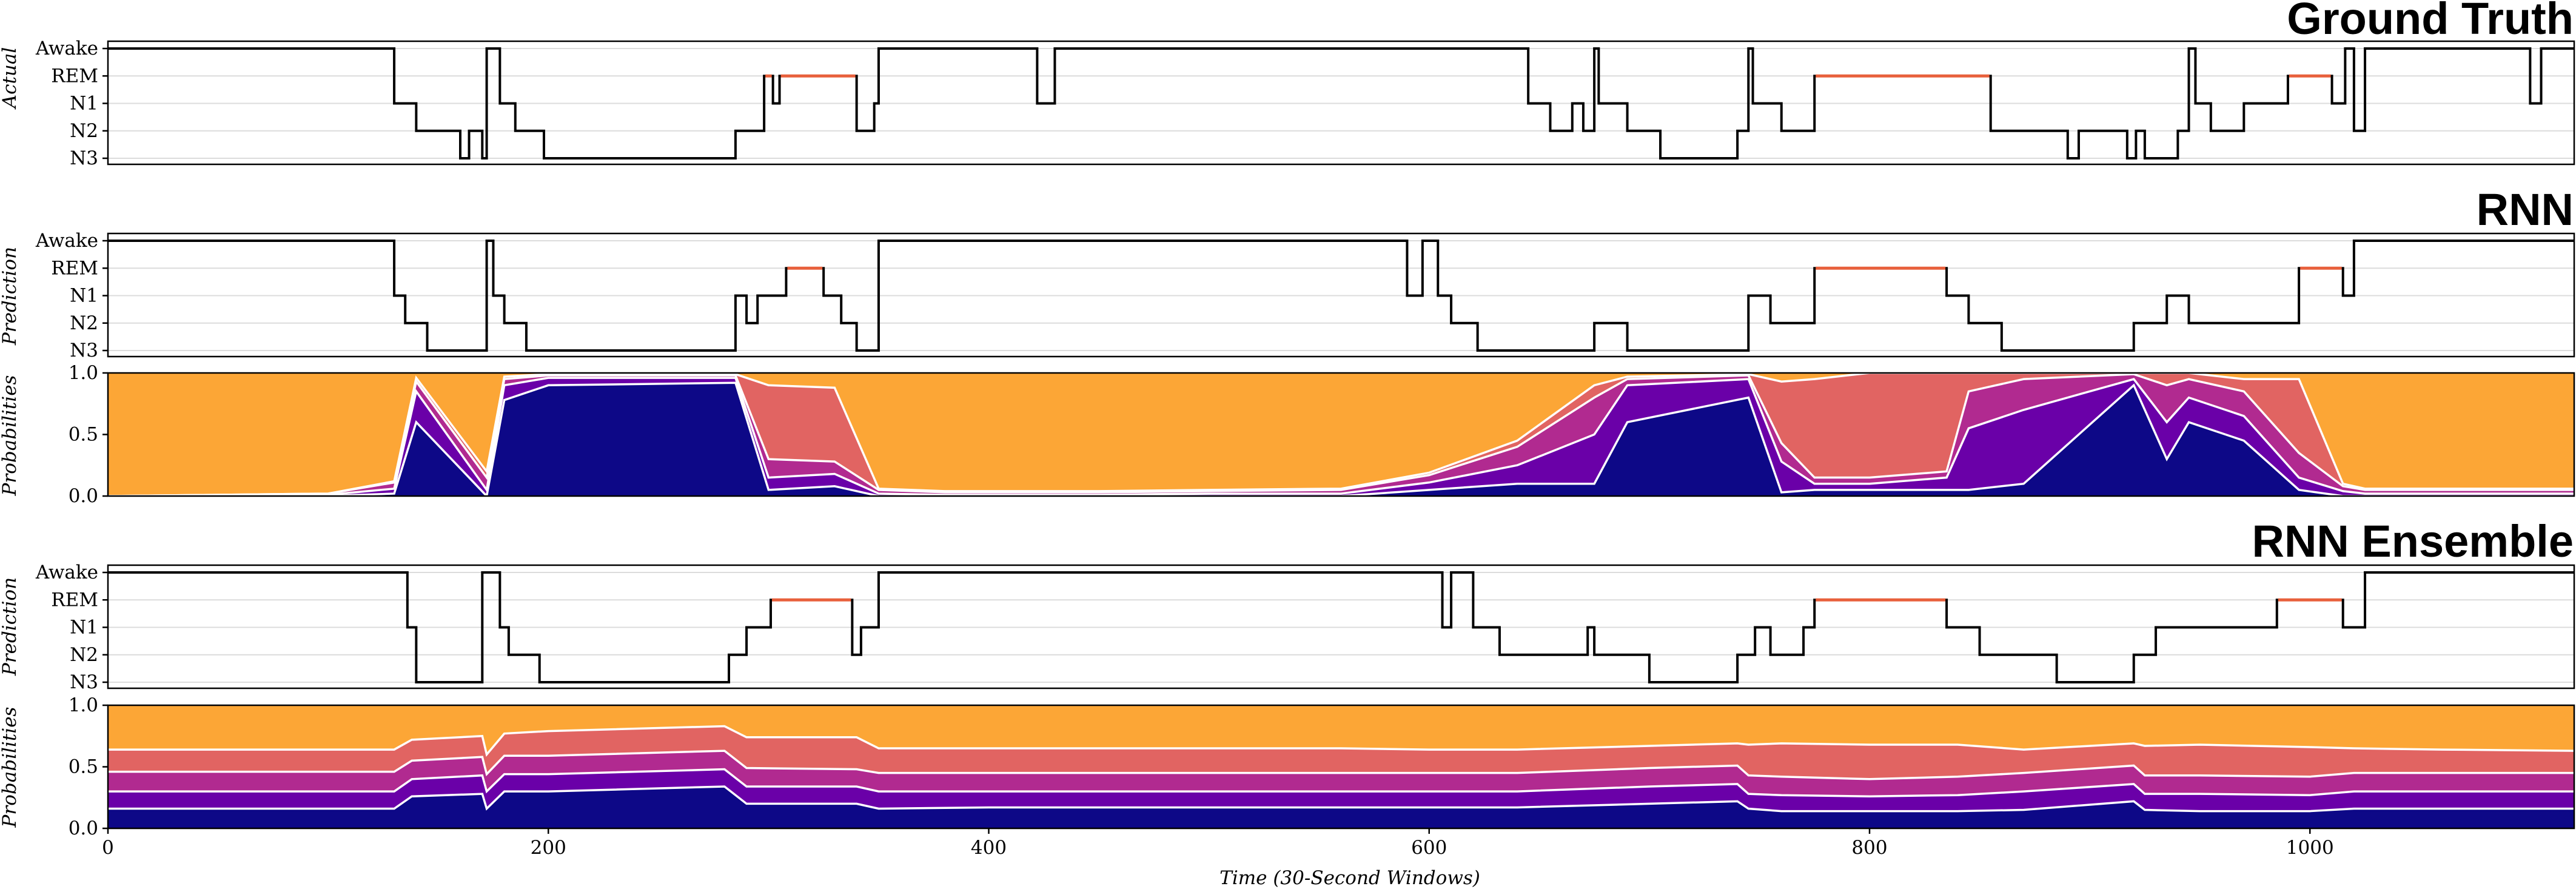 The height and width of the screenshot is (889, 2576). I want to click on x-tick-label: 200, so click(548, 848).